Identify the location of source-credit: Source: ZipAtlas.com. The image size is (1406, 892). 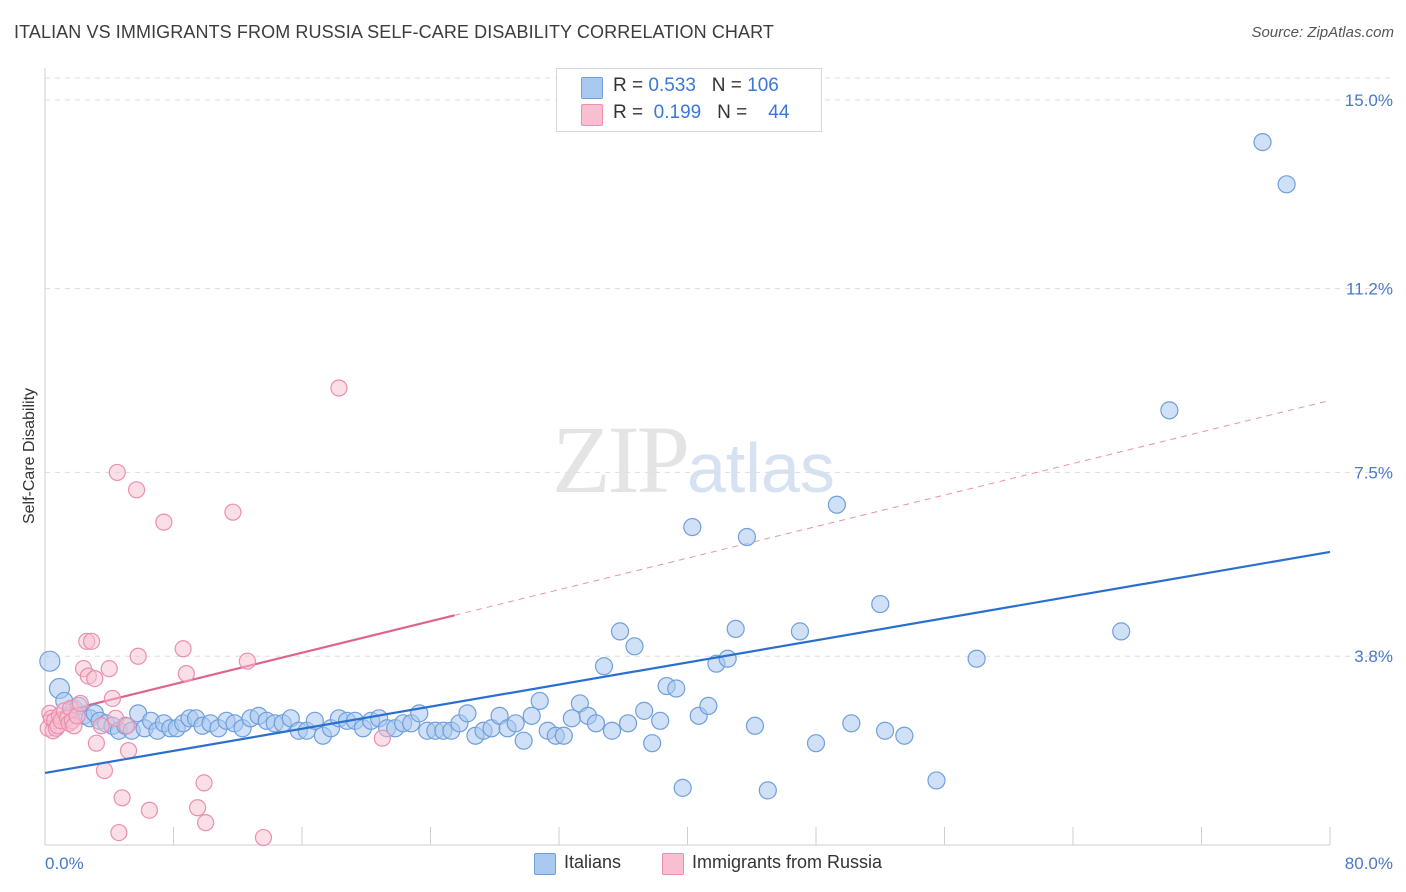
(1322, 32).